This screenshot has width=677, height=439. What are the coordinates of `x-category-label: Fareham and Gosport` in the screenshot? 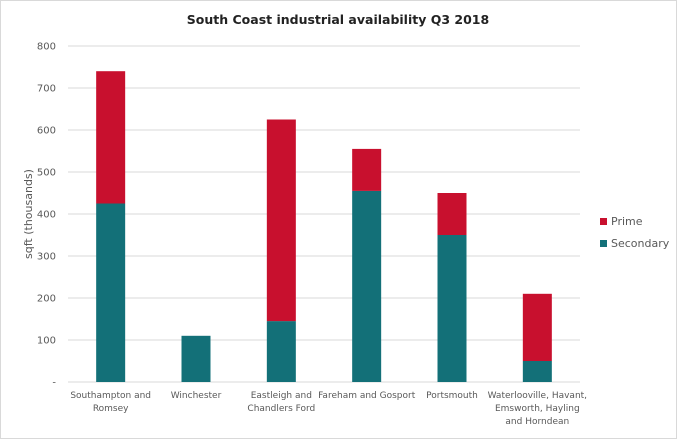 It's located at (367, 396).